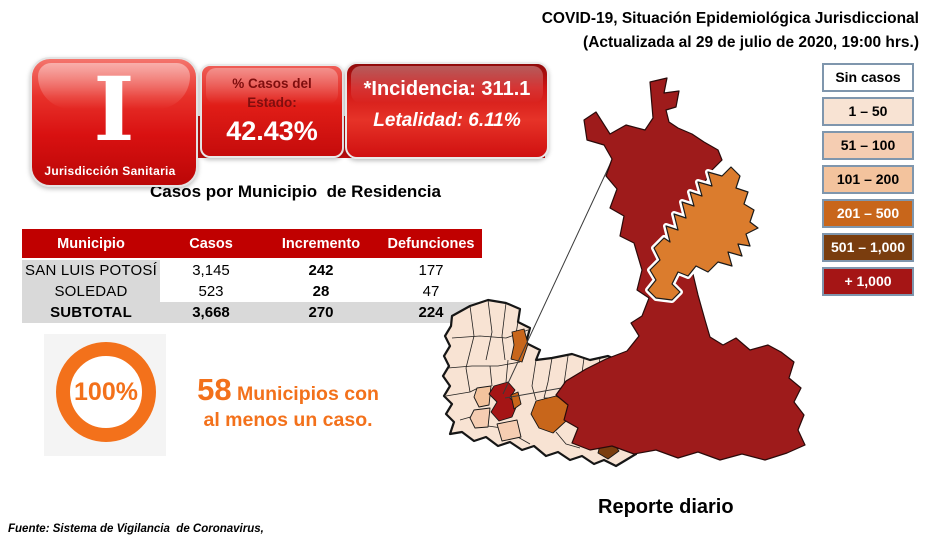 This screenshot has height=548, width=931. I want to click on legend-item-101-200: 101 – 200, so click(868, 179).